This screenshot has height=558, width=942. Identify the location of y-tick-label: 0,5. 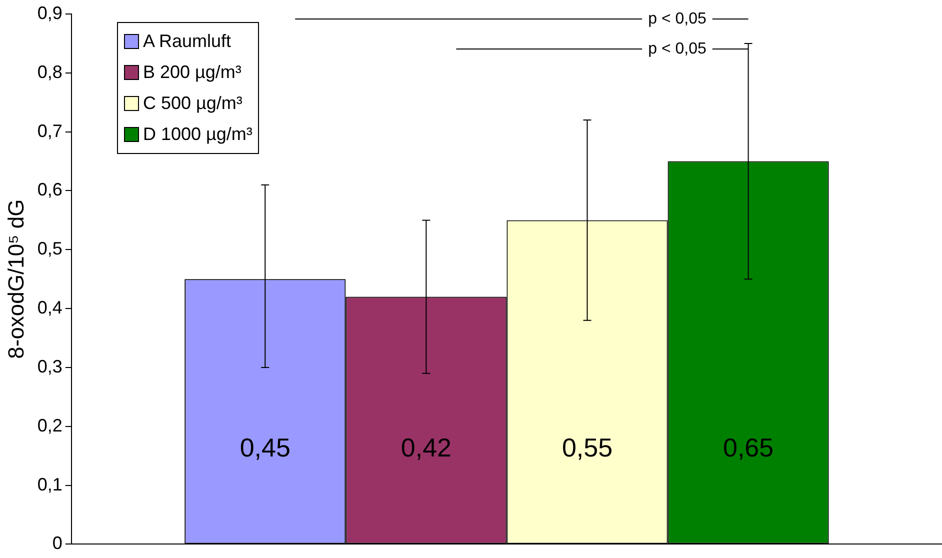
(49, 248).